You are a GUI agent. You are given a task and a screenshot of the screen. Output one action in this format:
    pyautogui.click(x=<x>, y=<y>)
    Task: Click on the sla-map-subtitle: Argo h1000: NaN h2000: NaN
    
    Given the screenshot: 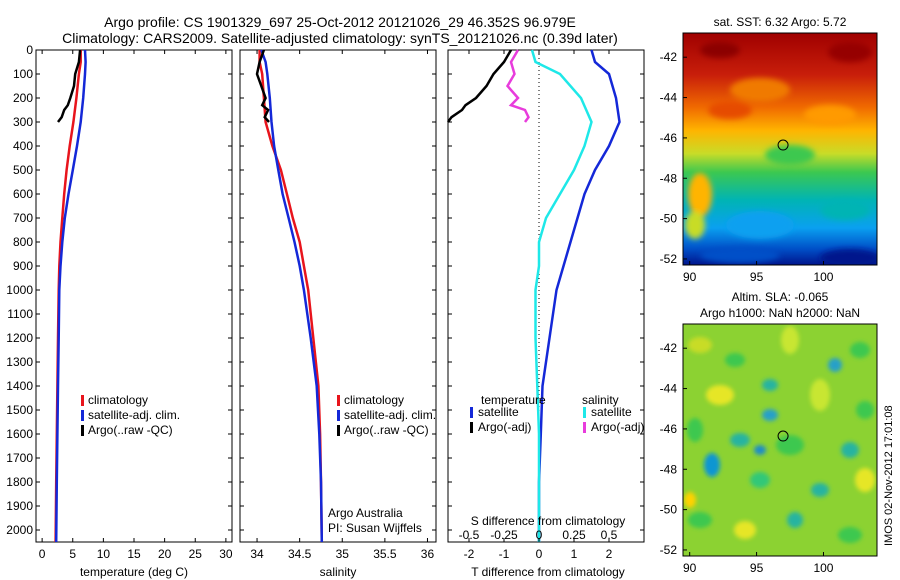 What is the action you would take?
    pyautogui.click(x=780, y=313)
    